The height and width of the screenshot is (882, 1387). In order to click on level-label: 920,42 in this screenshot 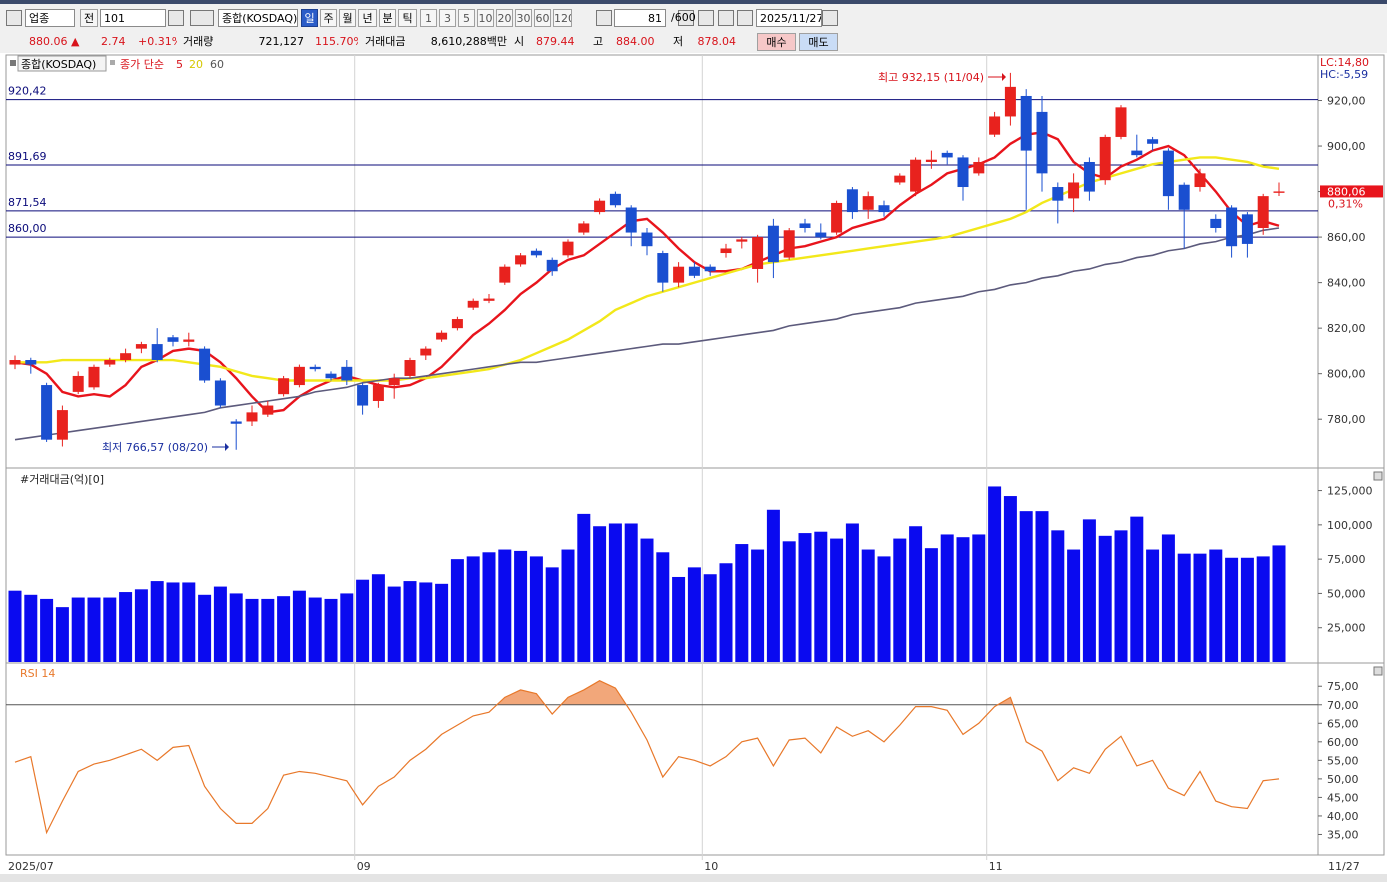, I will do `click(27, 91)`.